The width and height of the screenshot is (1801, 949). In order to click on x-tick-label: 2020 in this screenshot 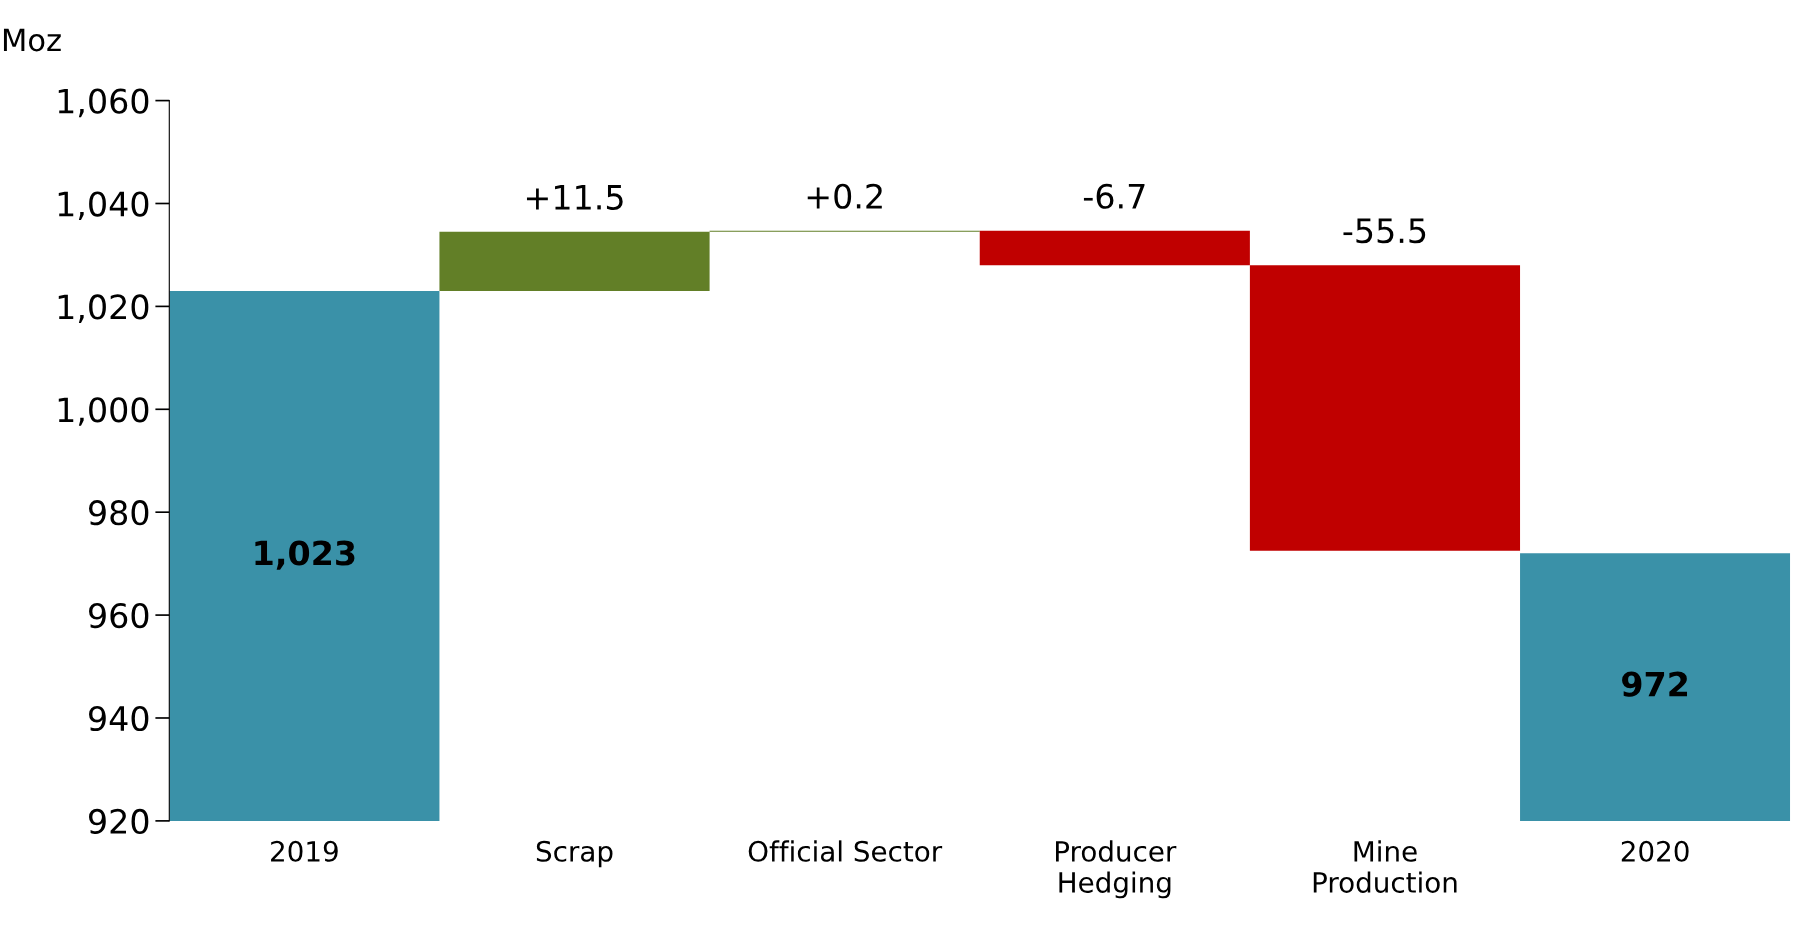, I will do `click(1655, 851)`.